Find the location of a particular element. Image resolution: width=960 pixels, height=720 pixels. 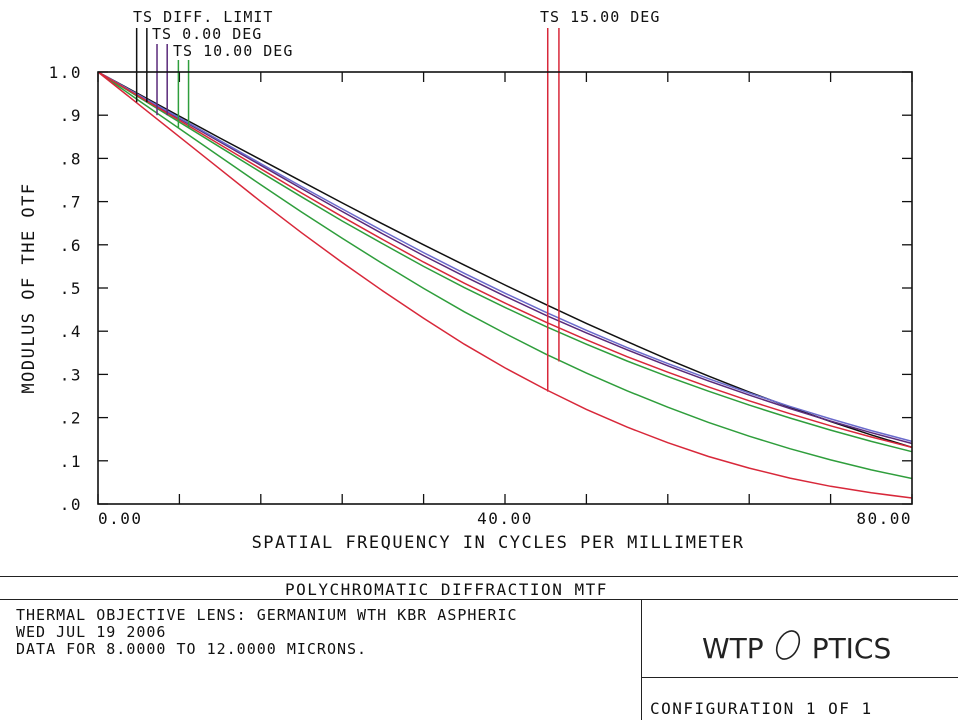

legend-diff-limit: TS DIFF. LIMIT is located at coordinates (203, 17).